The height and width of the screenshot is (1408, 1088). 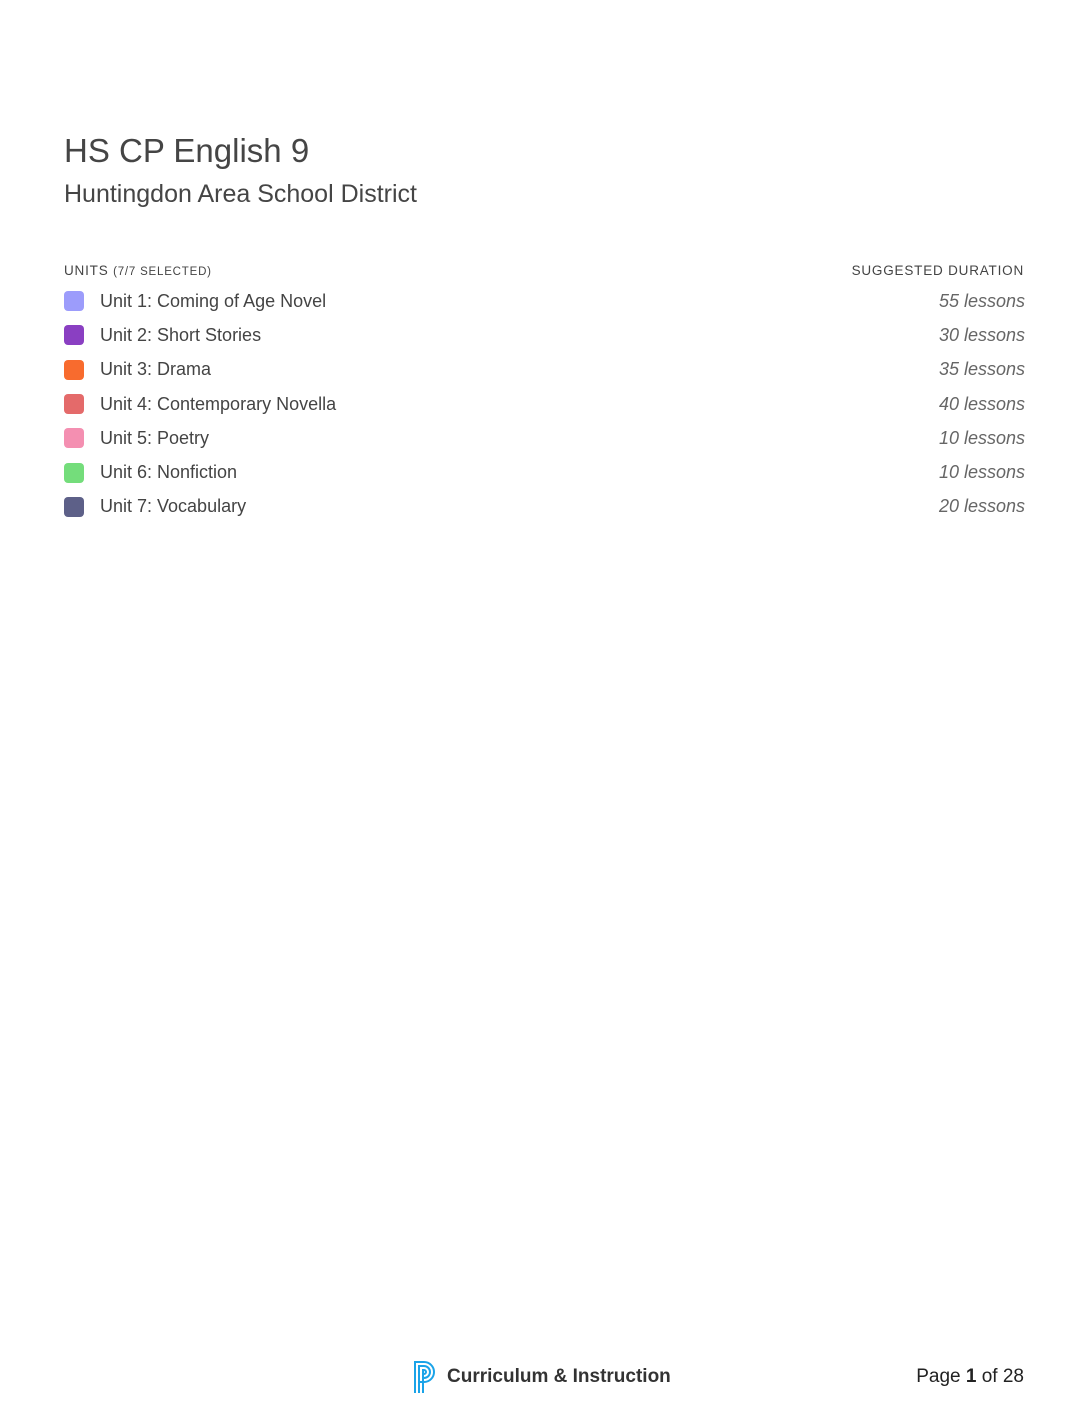 What do you see at coordinates (544, 438) in the screenshot?
I see `unit-row: Unit 5: Poetry 10 lessons` at bounding box center [544, 438].